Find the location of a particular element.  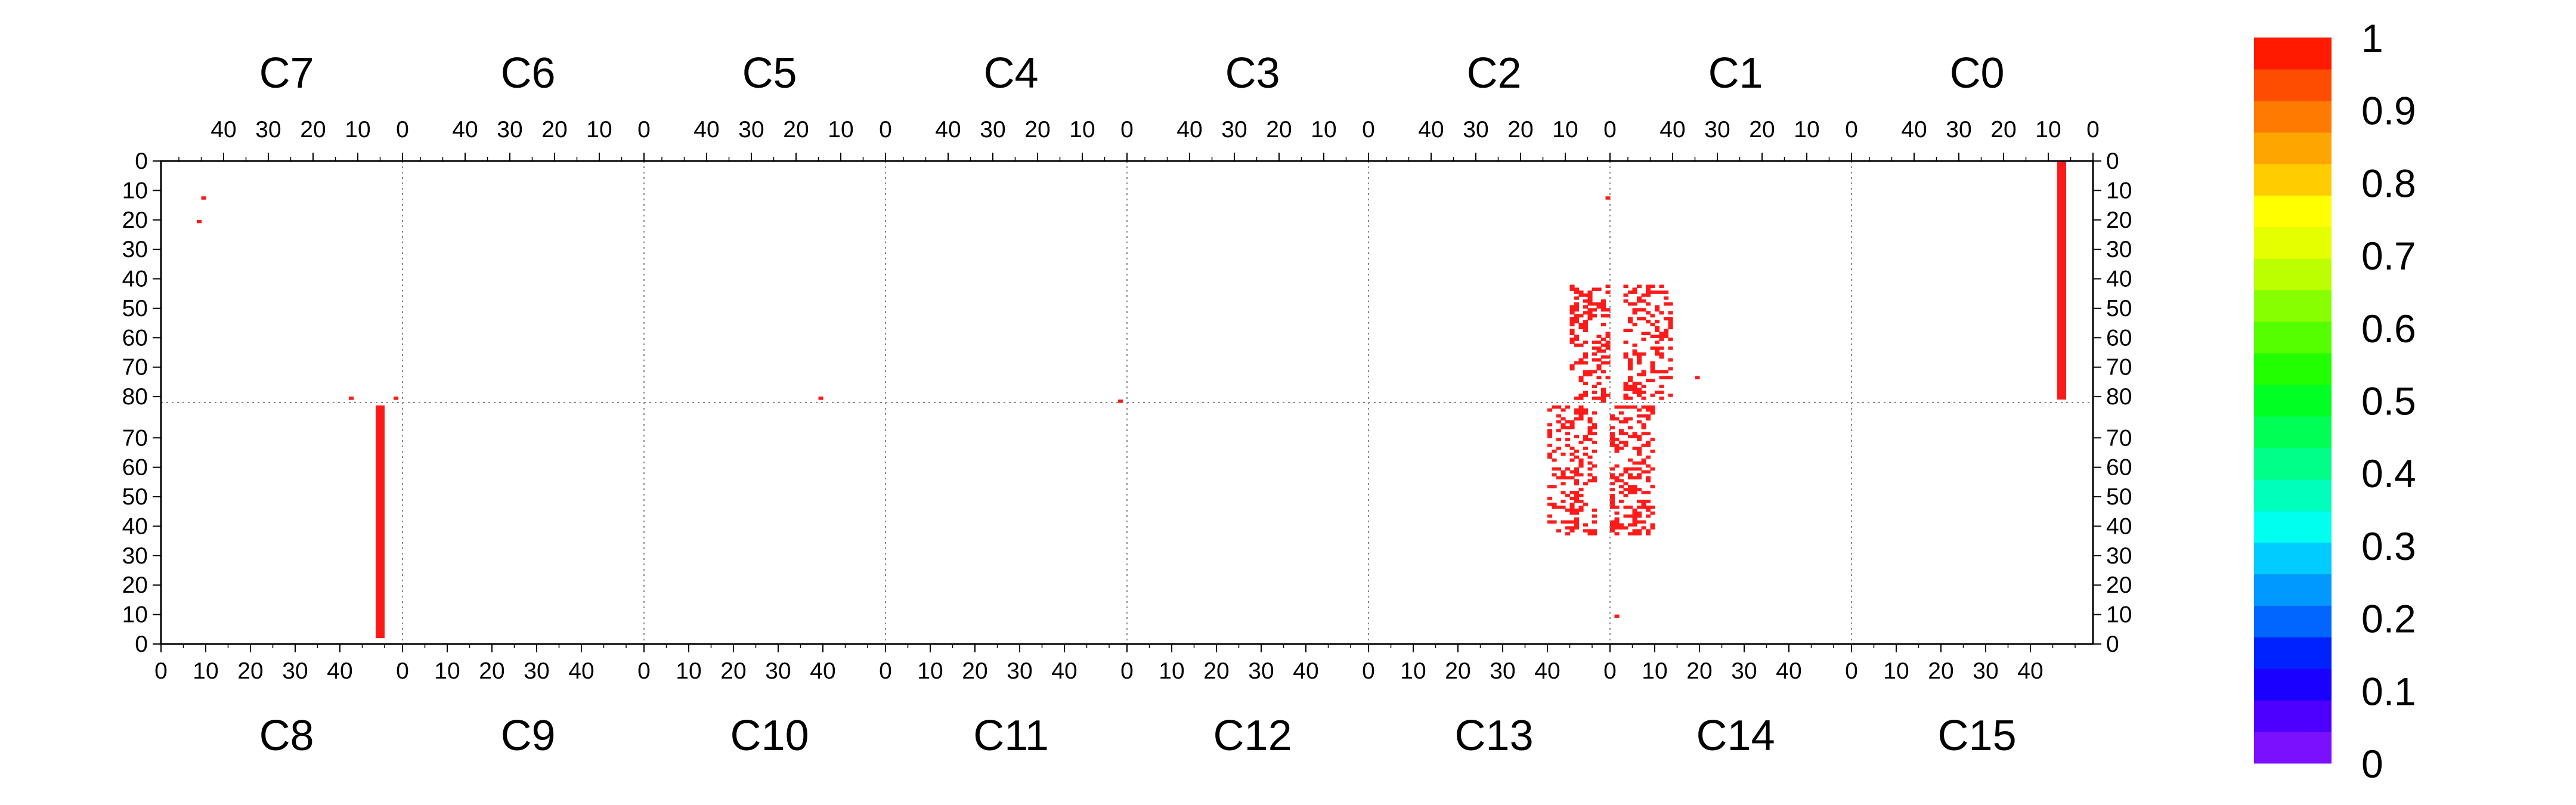

y-tick-label: 60 is located at coordinates (135, 338).